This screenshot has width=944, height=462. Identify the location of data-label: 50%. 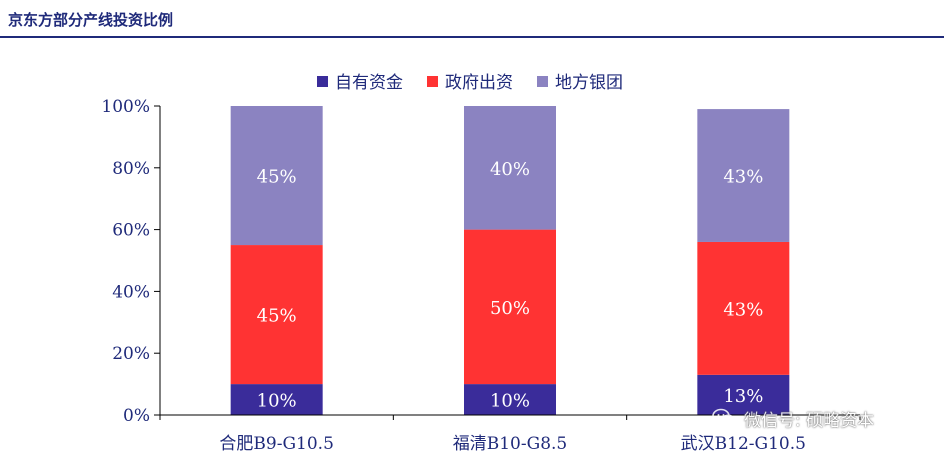
(510, 308).